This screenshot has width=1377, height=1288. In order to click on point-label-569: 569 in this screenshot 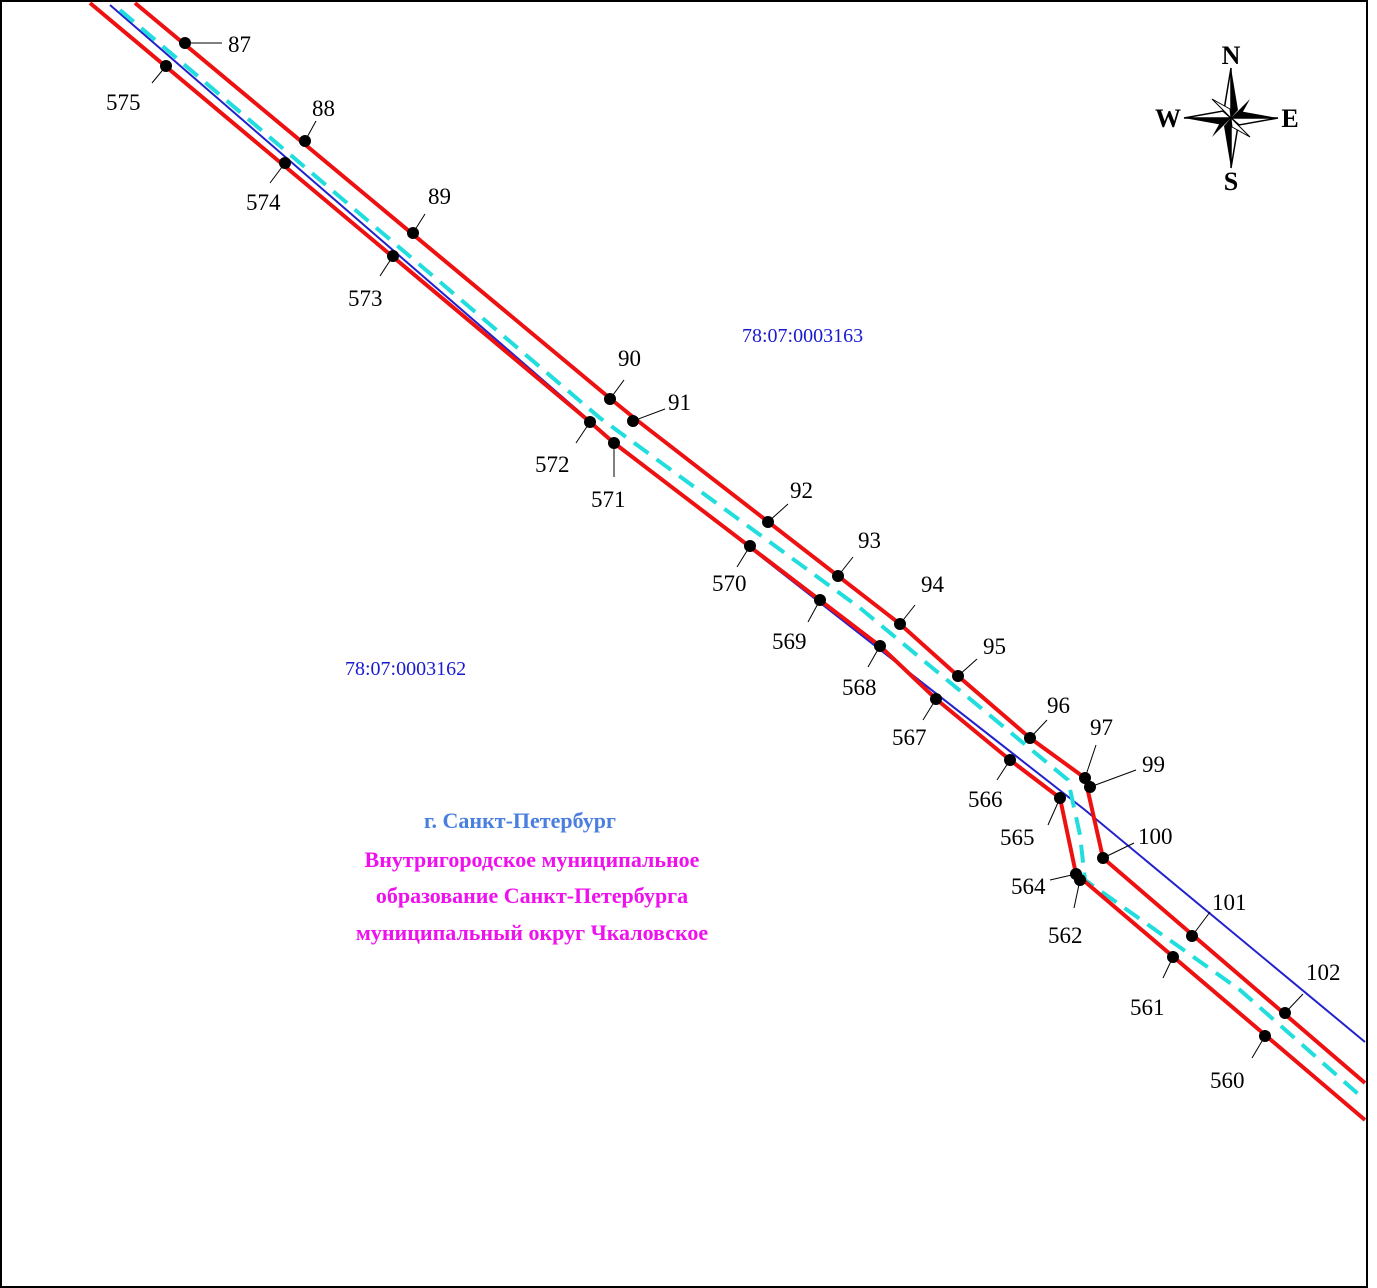, I will do `click(789, 641)`.